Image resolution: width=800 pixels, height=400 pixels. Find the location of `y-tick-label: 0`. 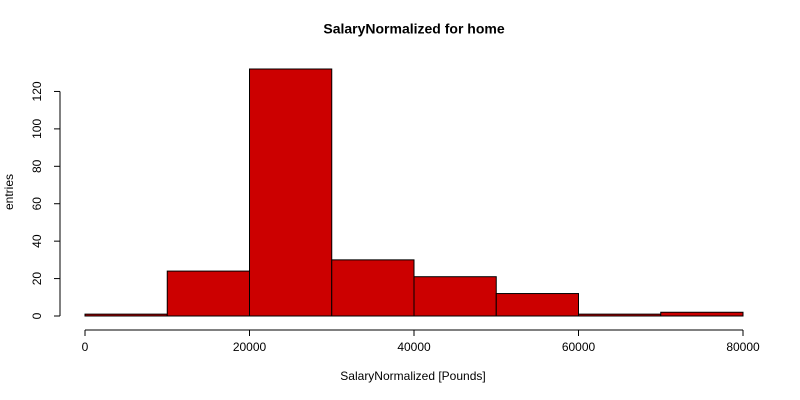

y-tick-label: 0 is located at coordinates (37, 315).